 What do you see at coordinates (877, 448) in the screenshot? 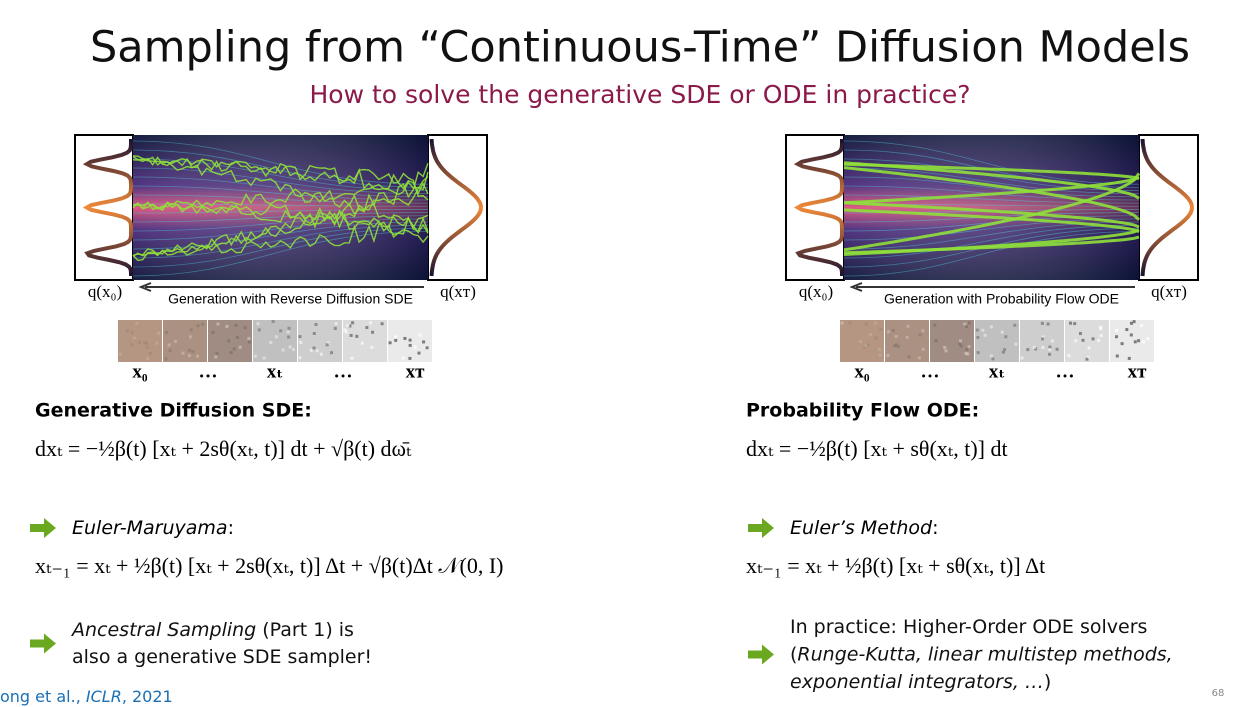
I see `equation: dxₜ = −½β(t) [xₜ + sθ(xₜ, t)] dt` at bounding box center [877, 448].